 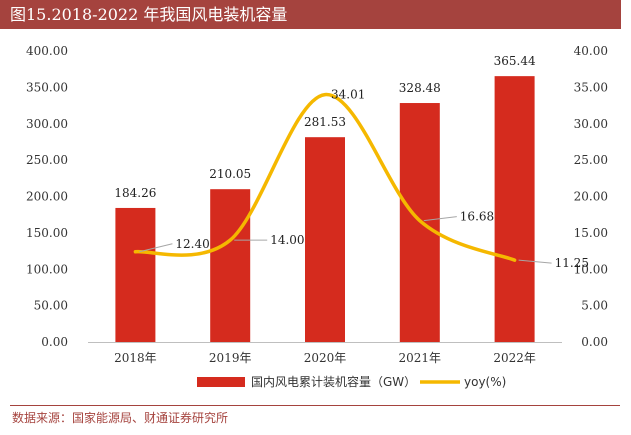 I want to click on bar-value-label: 328.48, so click(x=420, y=88).